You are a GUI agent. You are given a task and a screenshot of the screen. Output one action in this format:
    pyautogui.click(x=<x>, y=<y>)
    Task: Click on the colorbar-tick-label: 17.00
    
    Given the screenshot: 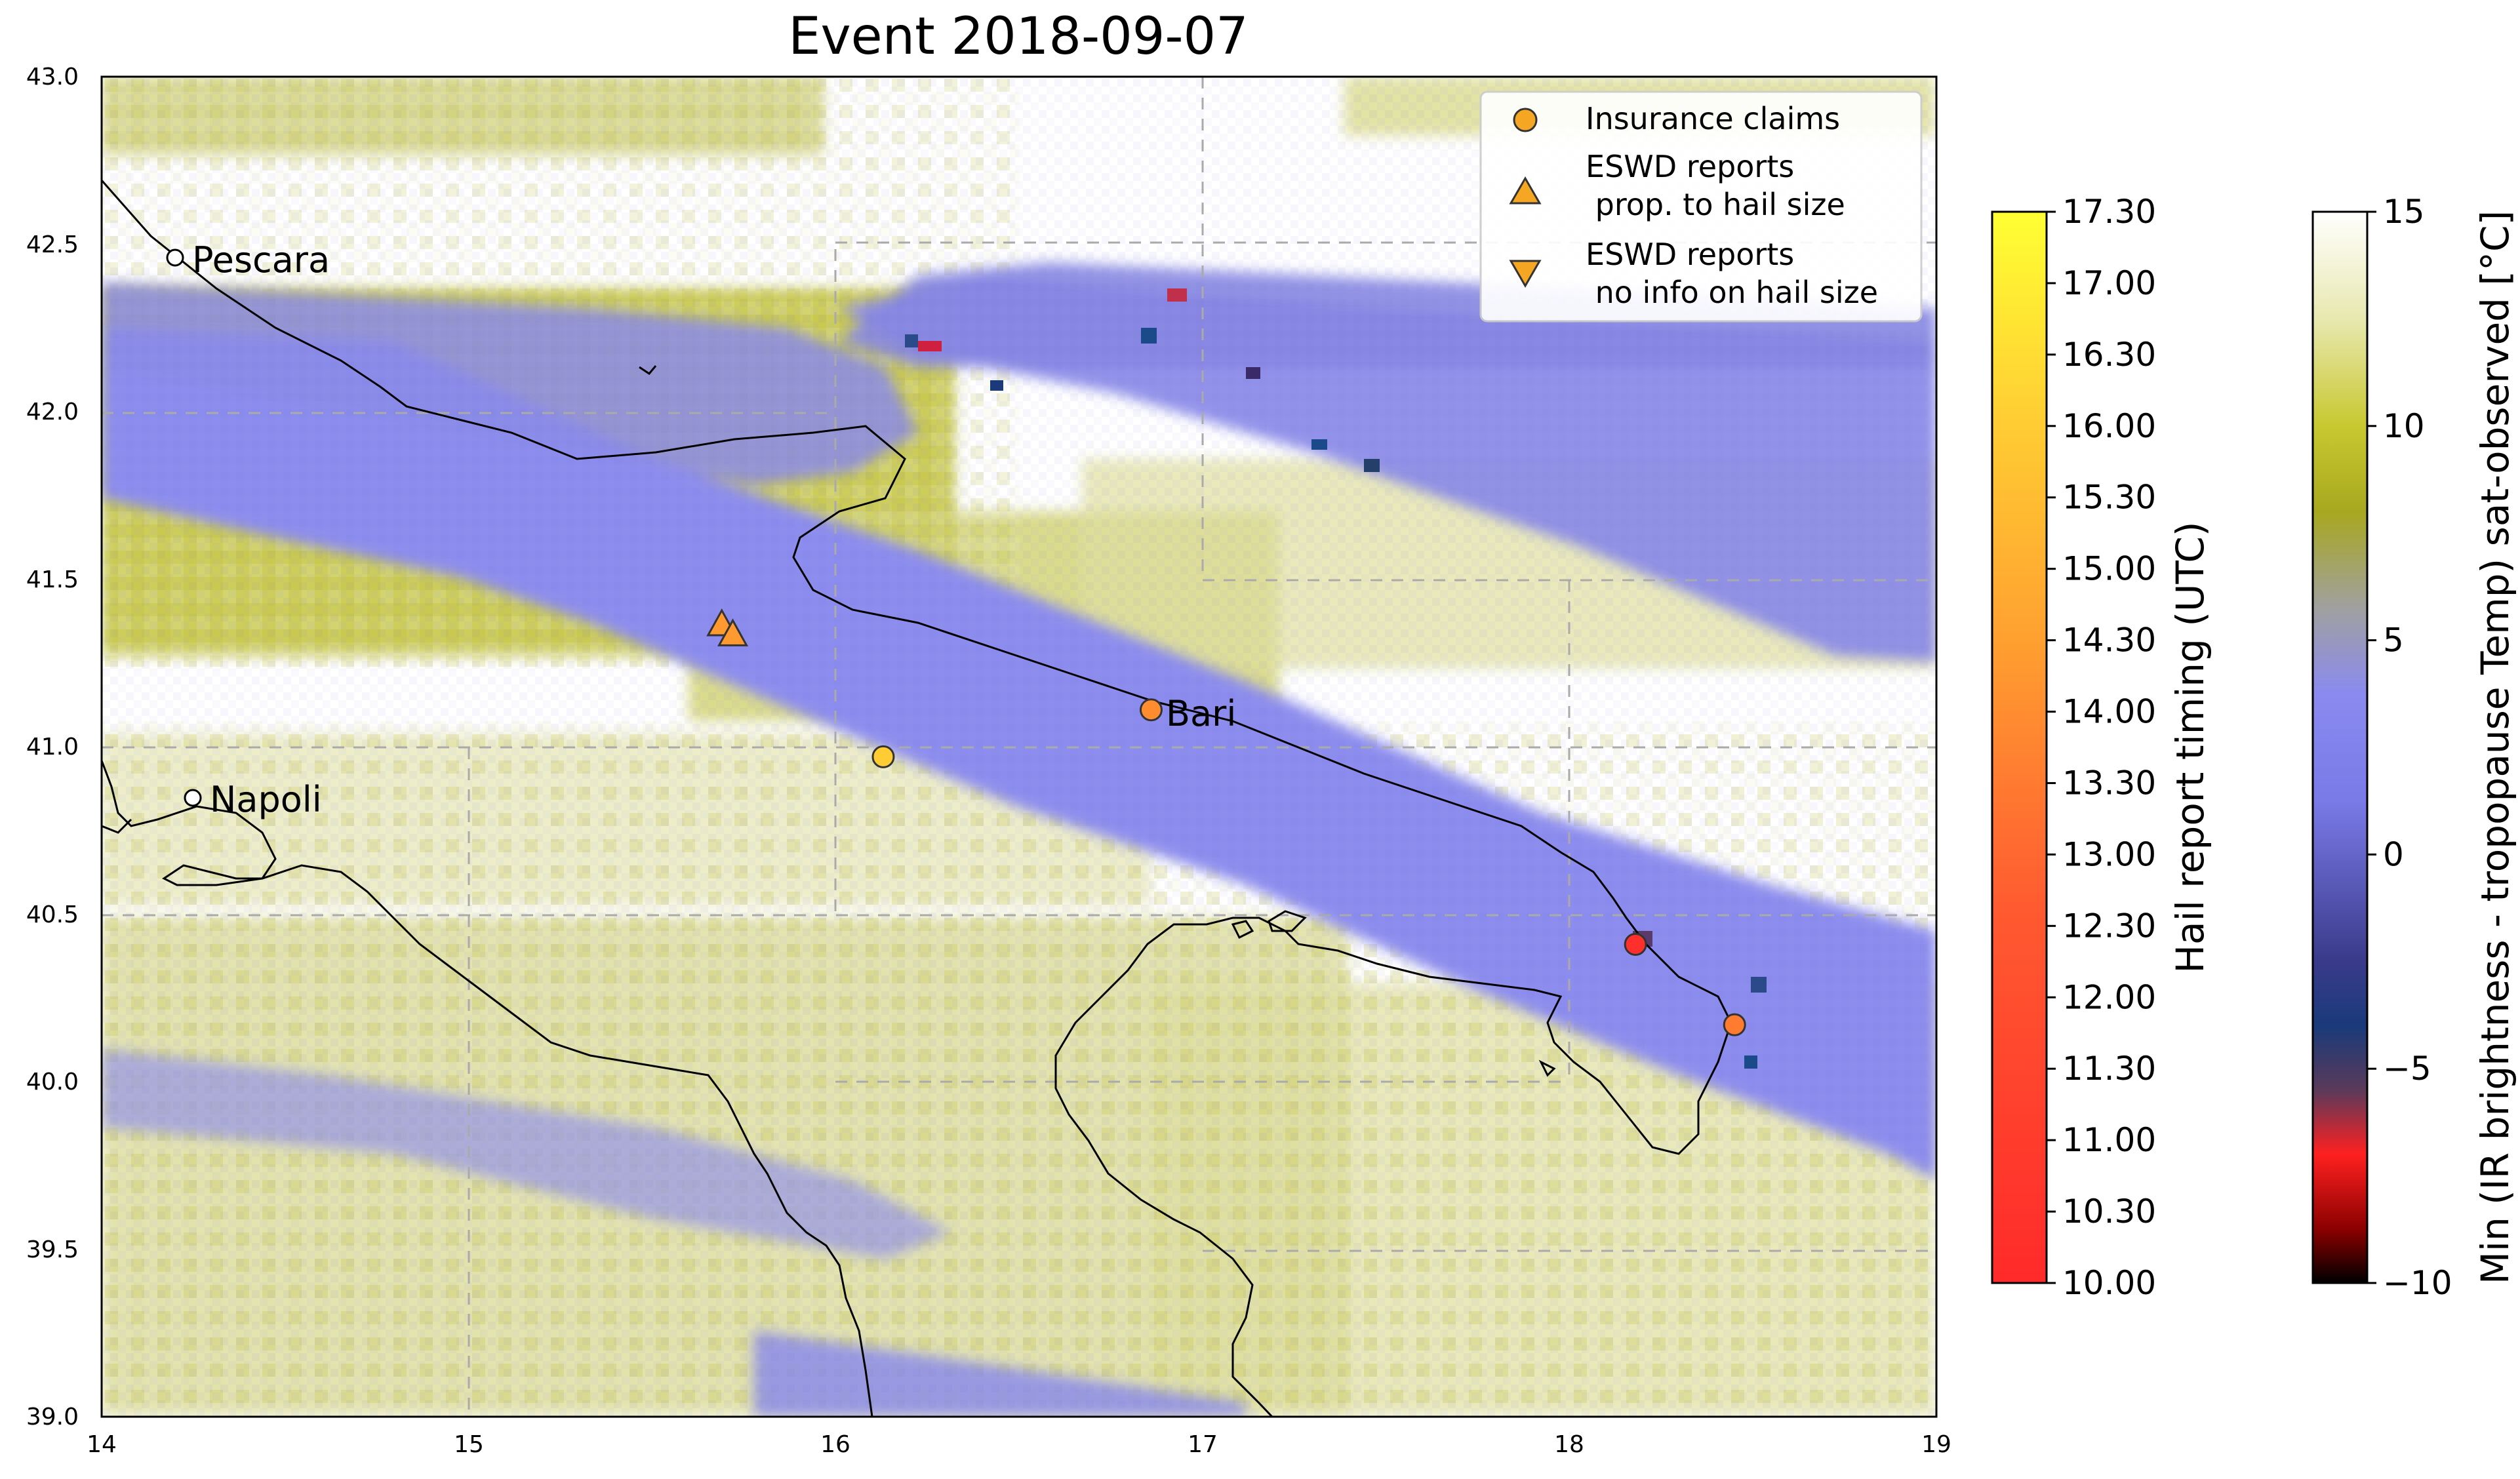 What is the action you would take?
    pyautogui.click(x=2109, y=283)
    